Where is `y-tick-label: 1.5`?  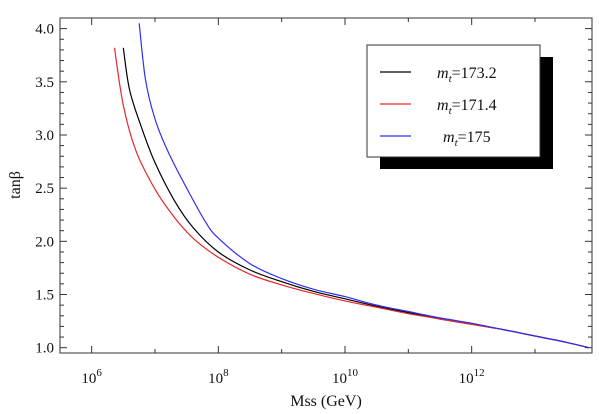 y-tick-label: 1.5 is located at coordinates (44, 296).